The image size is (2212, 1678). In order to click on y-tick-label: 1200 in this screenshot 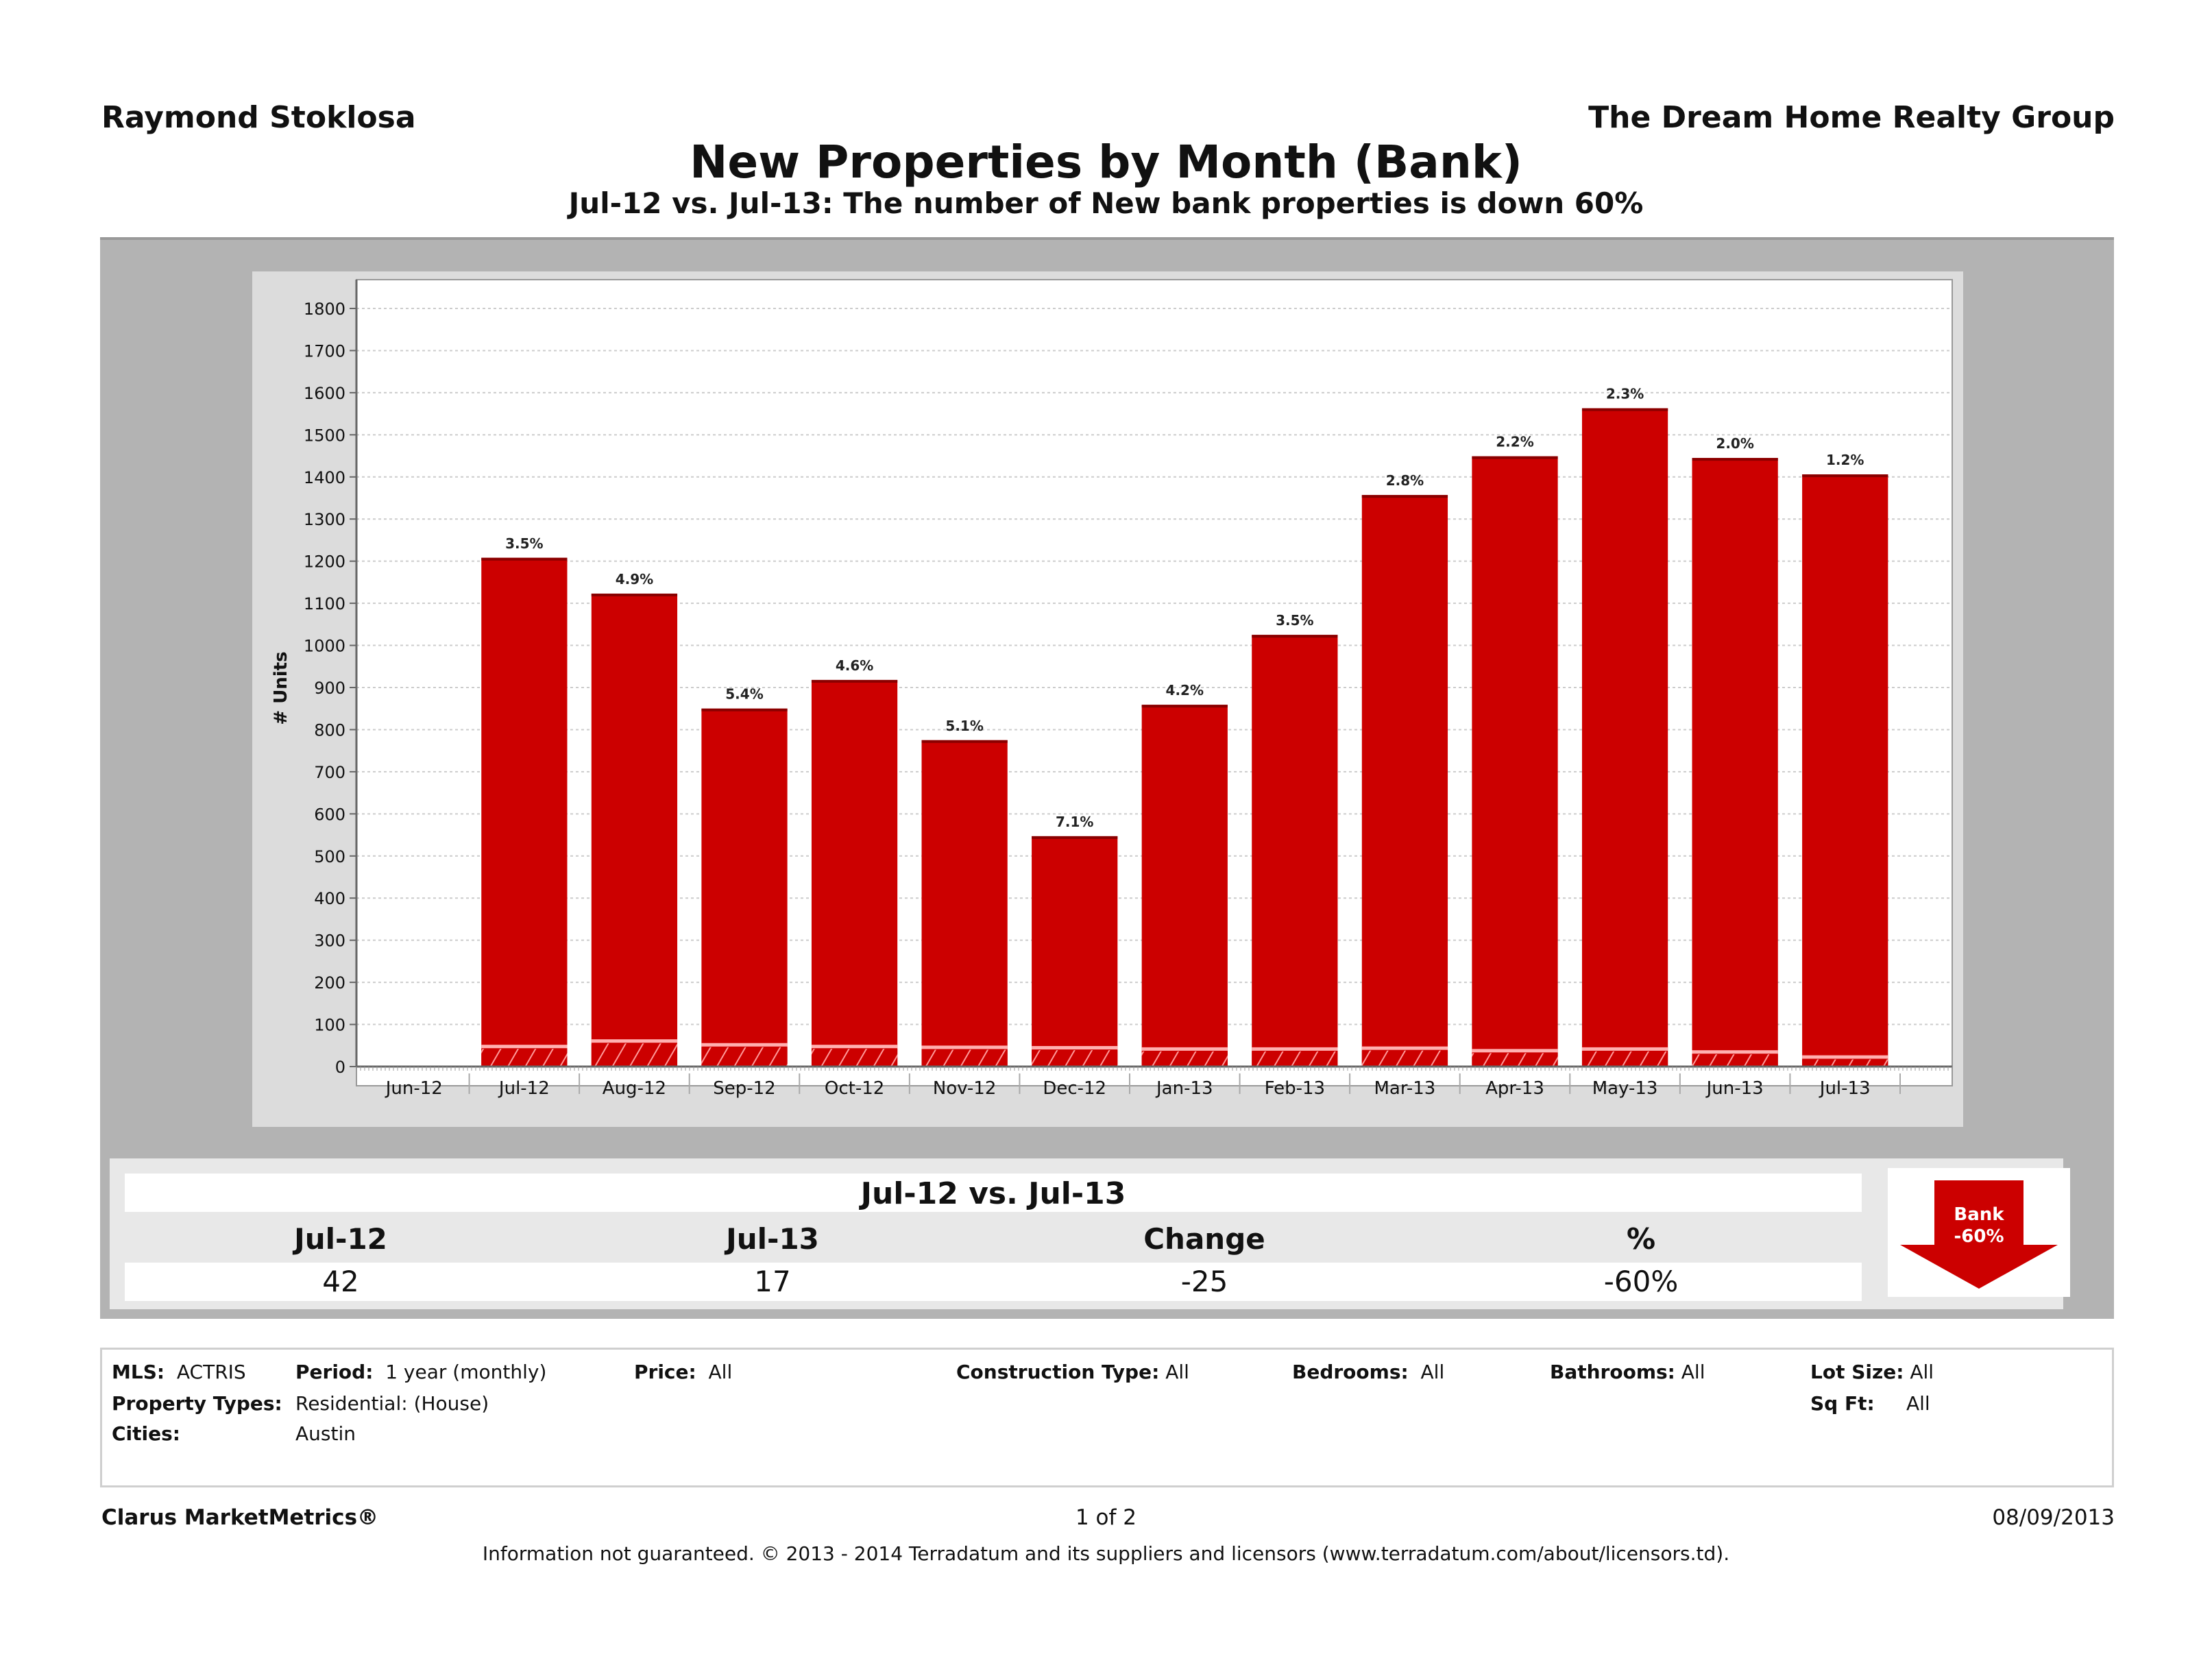, I will do `click(324, 562)`.